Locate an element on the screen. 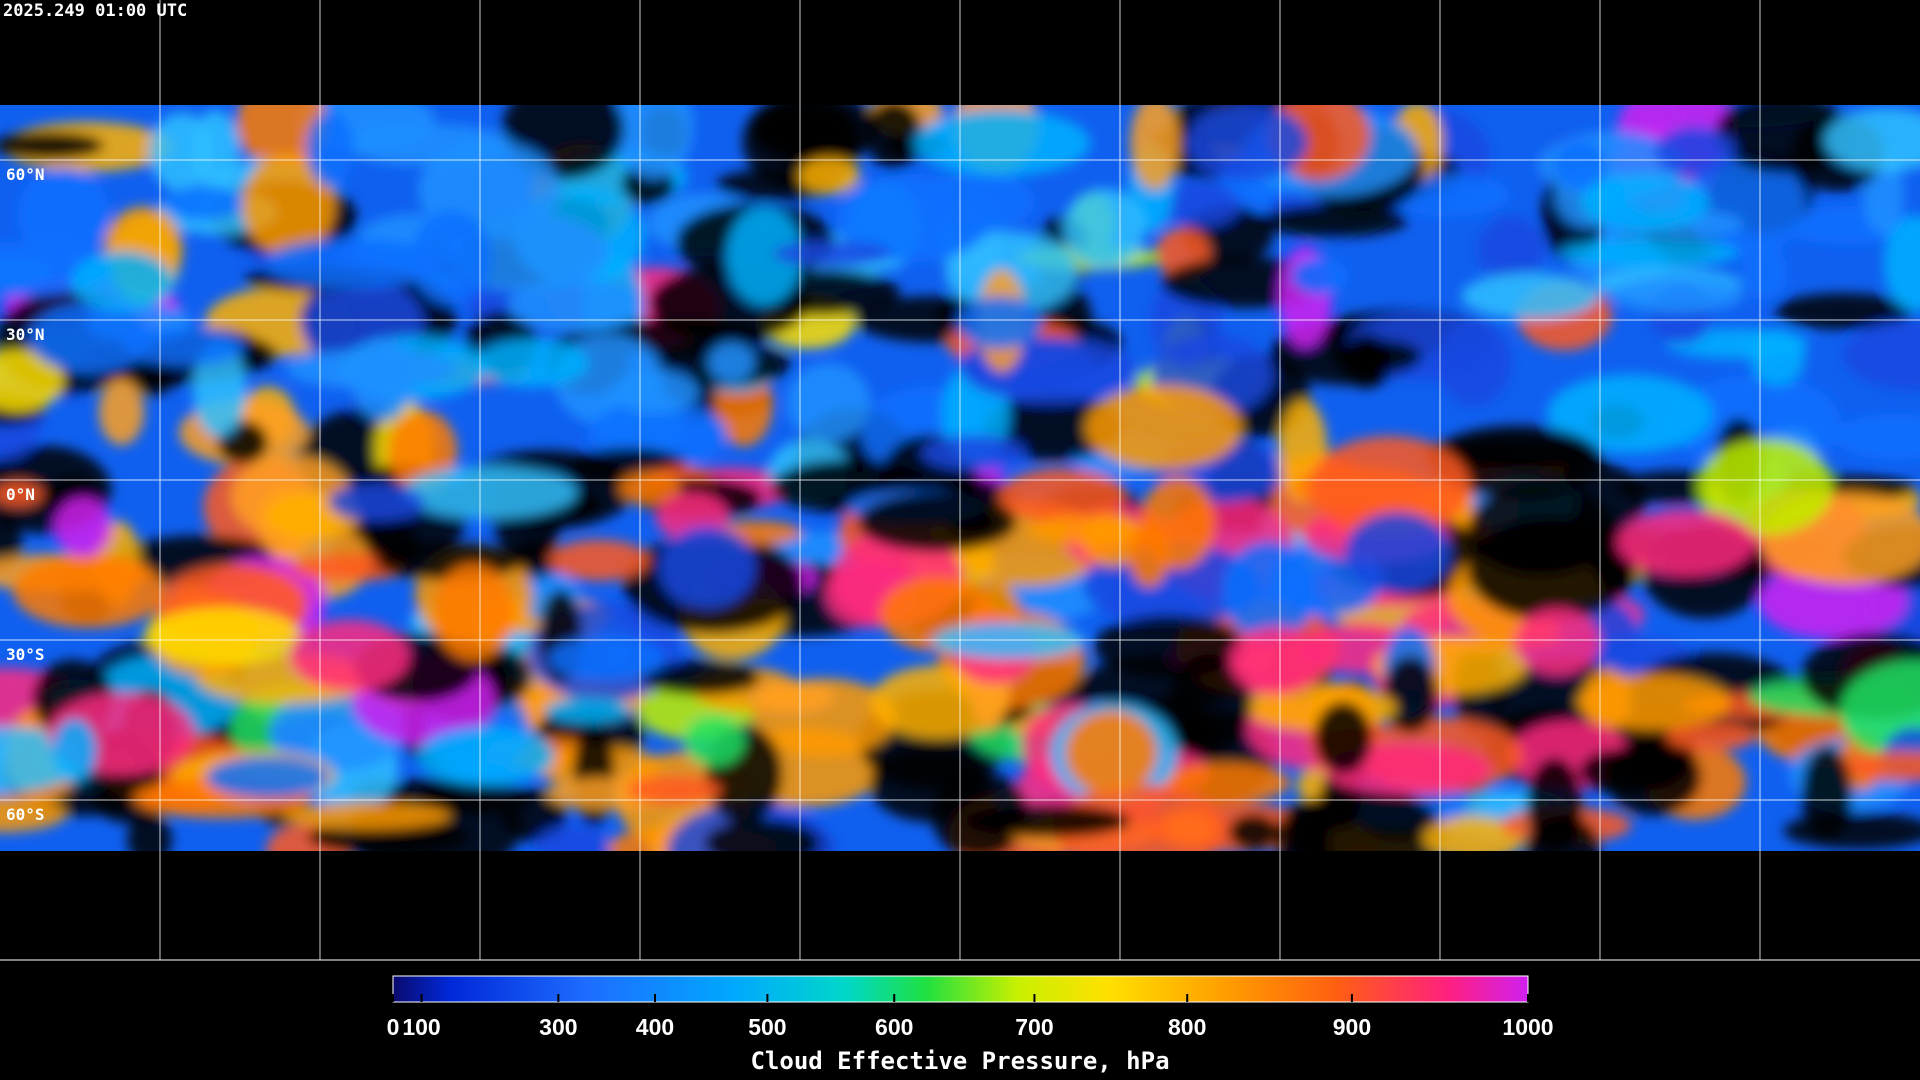  colorbar-tick-label: 500 is located at coordinates (767, 1027).